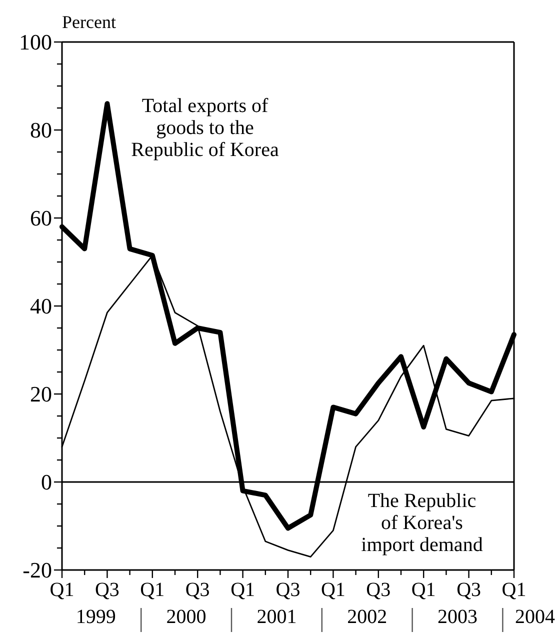 This screenshot has height=635, width=560. I want to click on text: 2003, so click(458, 617).